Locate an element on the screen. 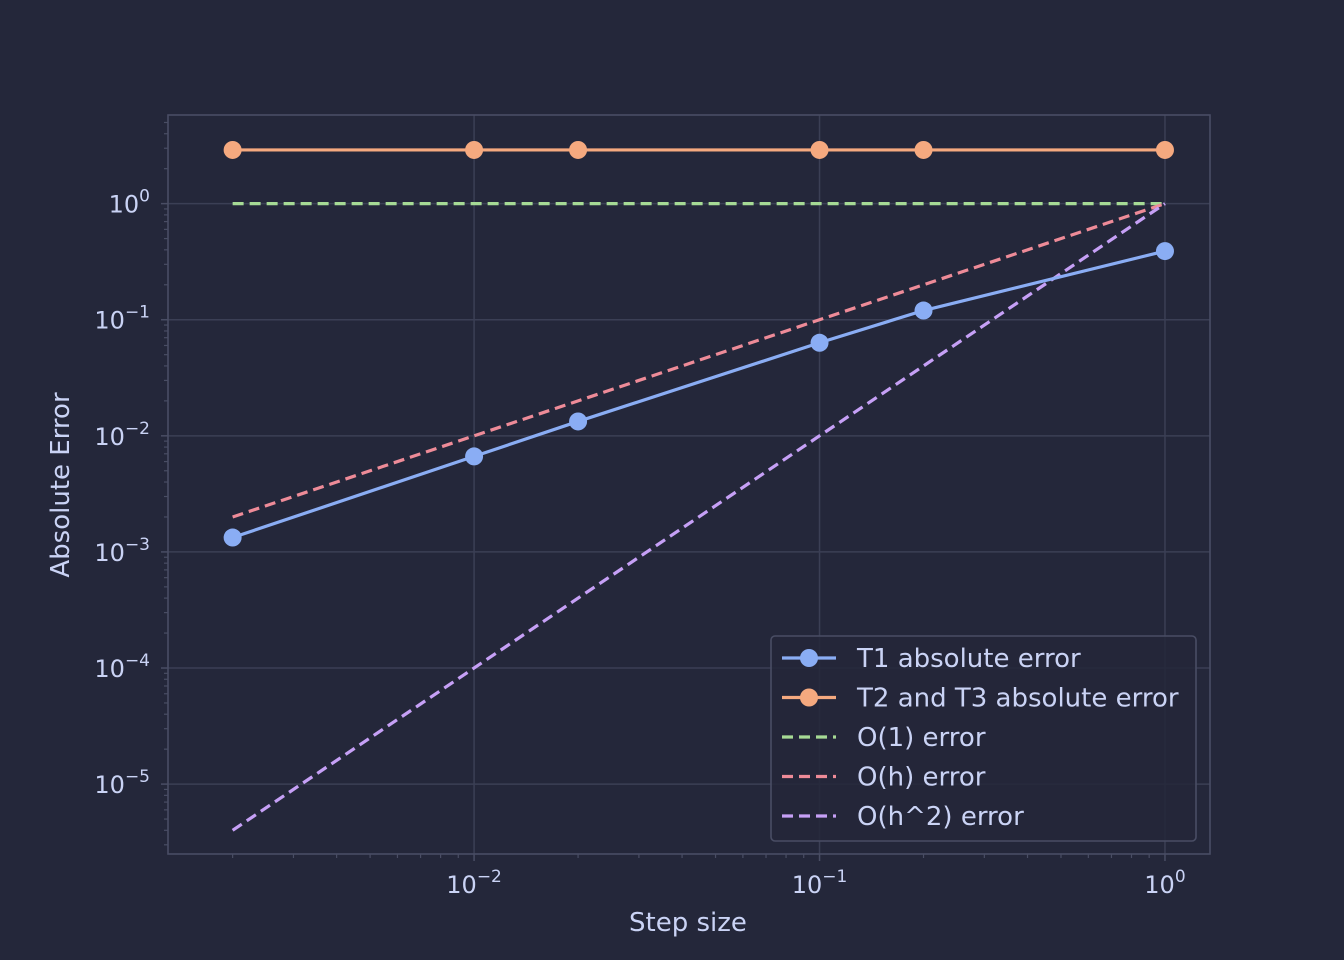 This screenshot has height=960, width=1344. legend-box is located at coordinates (983, 738).